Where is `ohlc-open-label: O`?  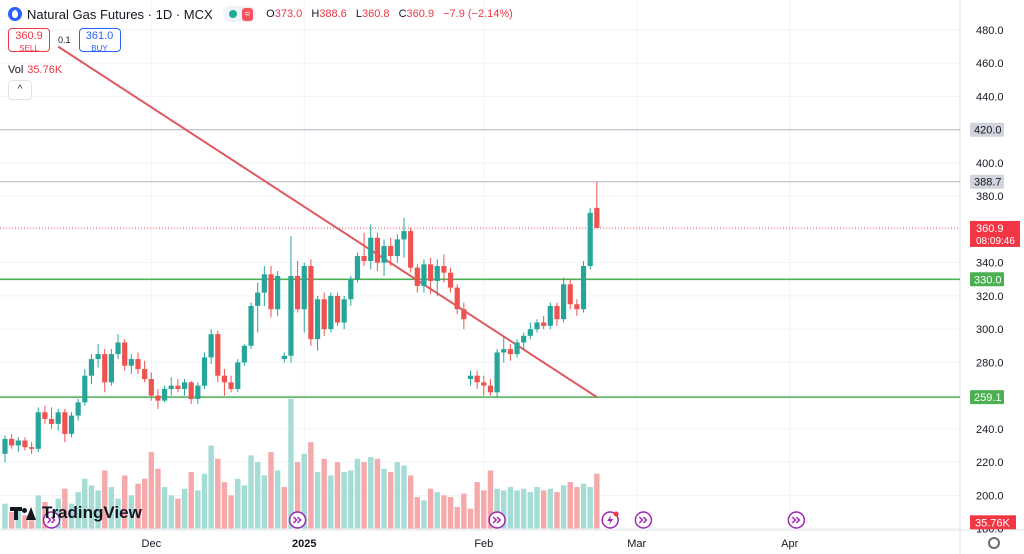 ohlc-open-label: O is located at coordinates (270, 14).